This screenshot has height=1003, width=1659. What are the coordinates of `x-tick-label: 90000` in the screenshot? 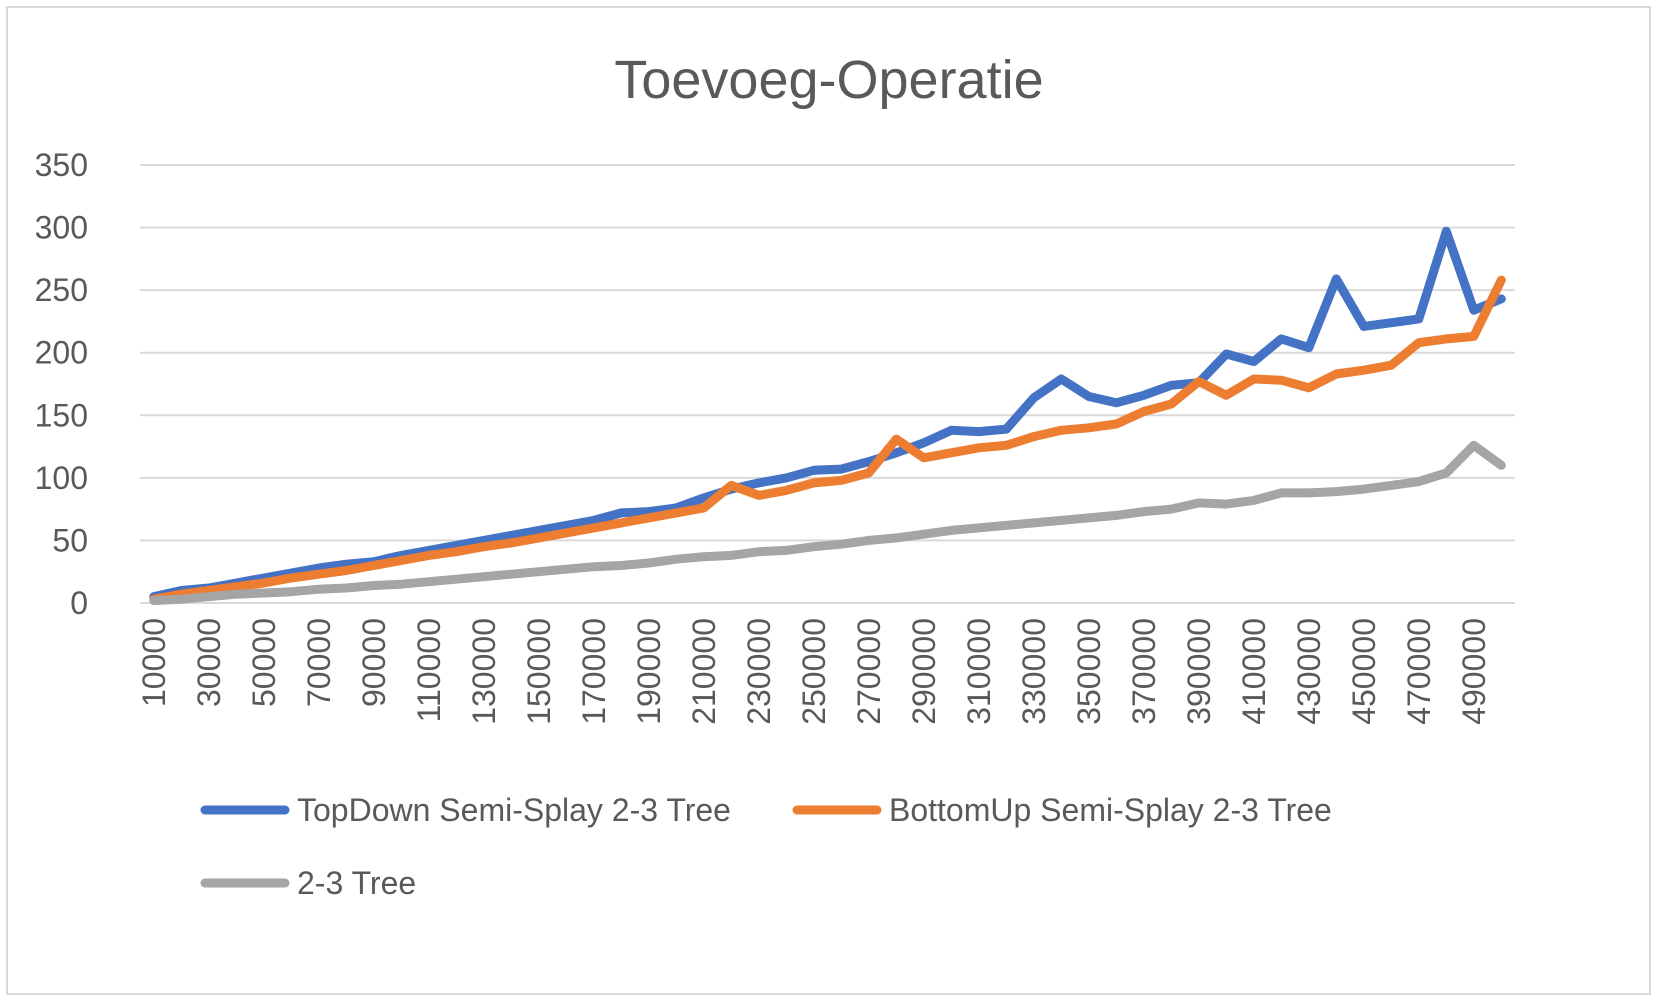 It's located at (374, 662).